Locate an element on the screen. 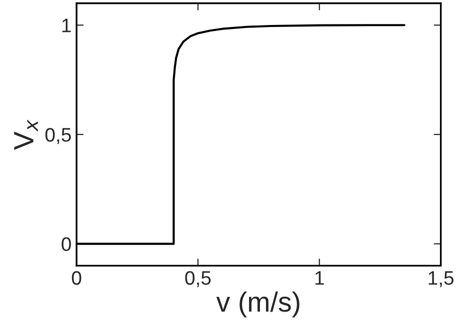  y-tick-label: 1 is located at coordinates (66, 25).